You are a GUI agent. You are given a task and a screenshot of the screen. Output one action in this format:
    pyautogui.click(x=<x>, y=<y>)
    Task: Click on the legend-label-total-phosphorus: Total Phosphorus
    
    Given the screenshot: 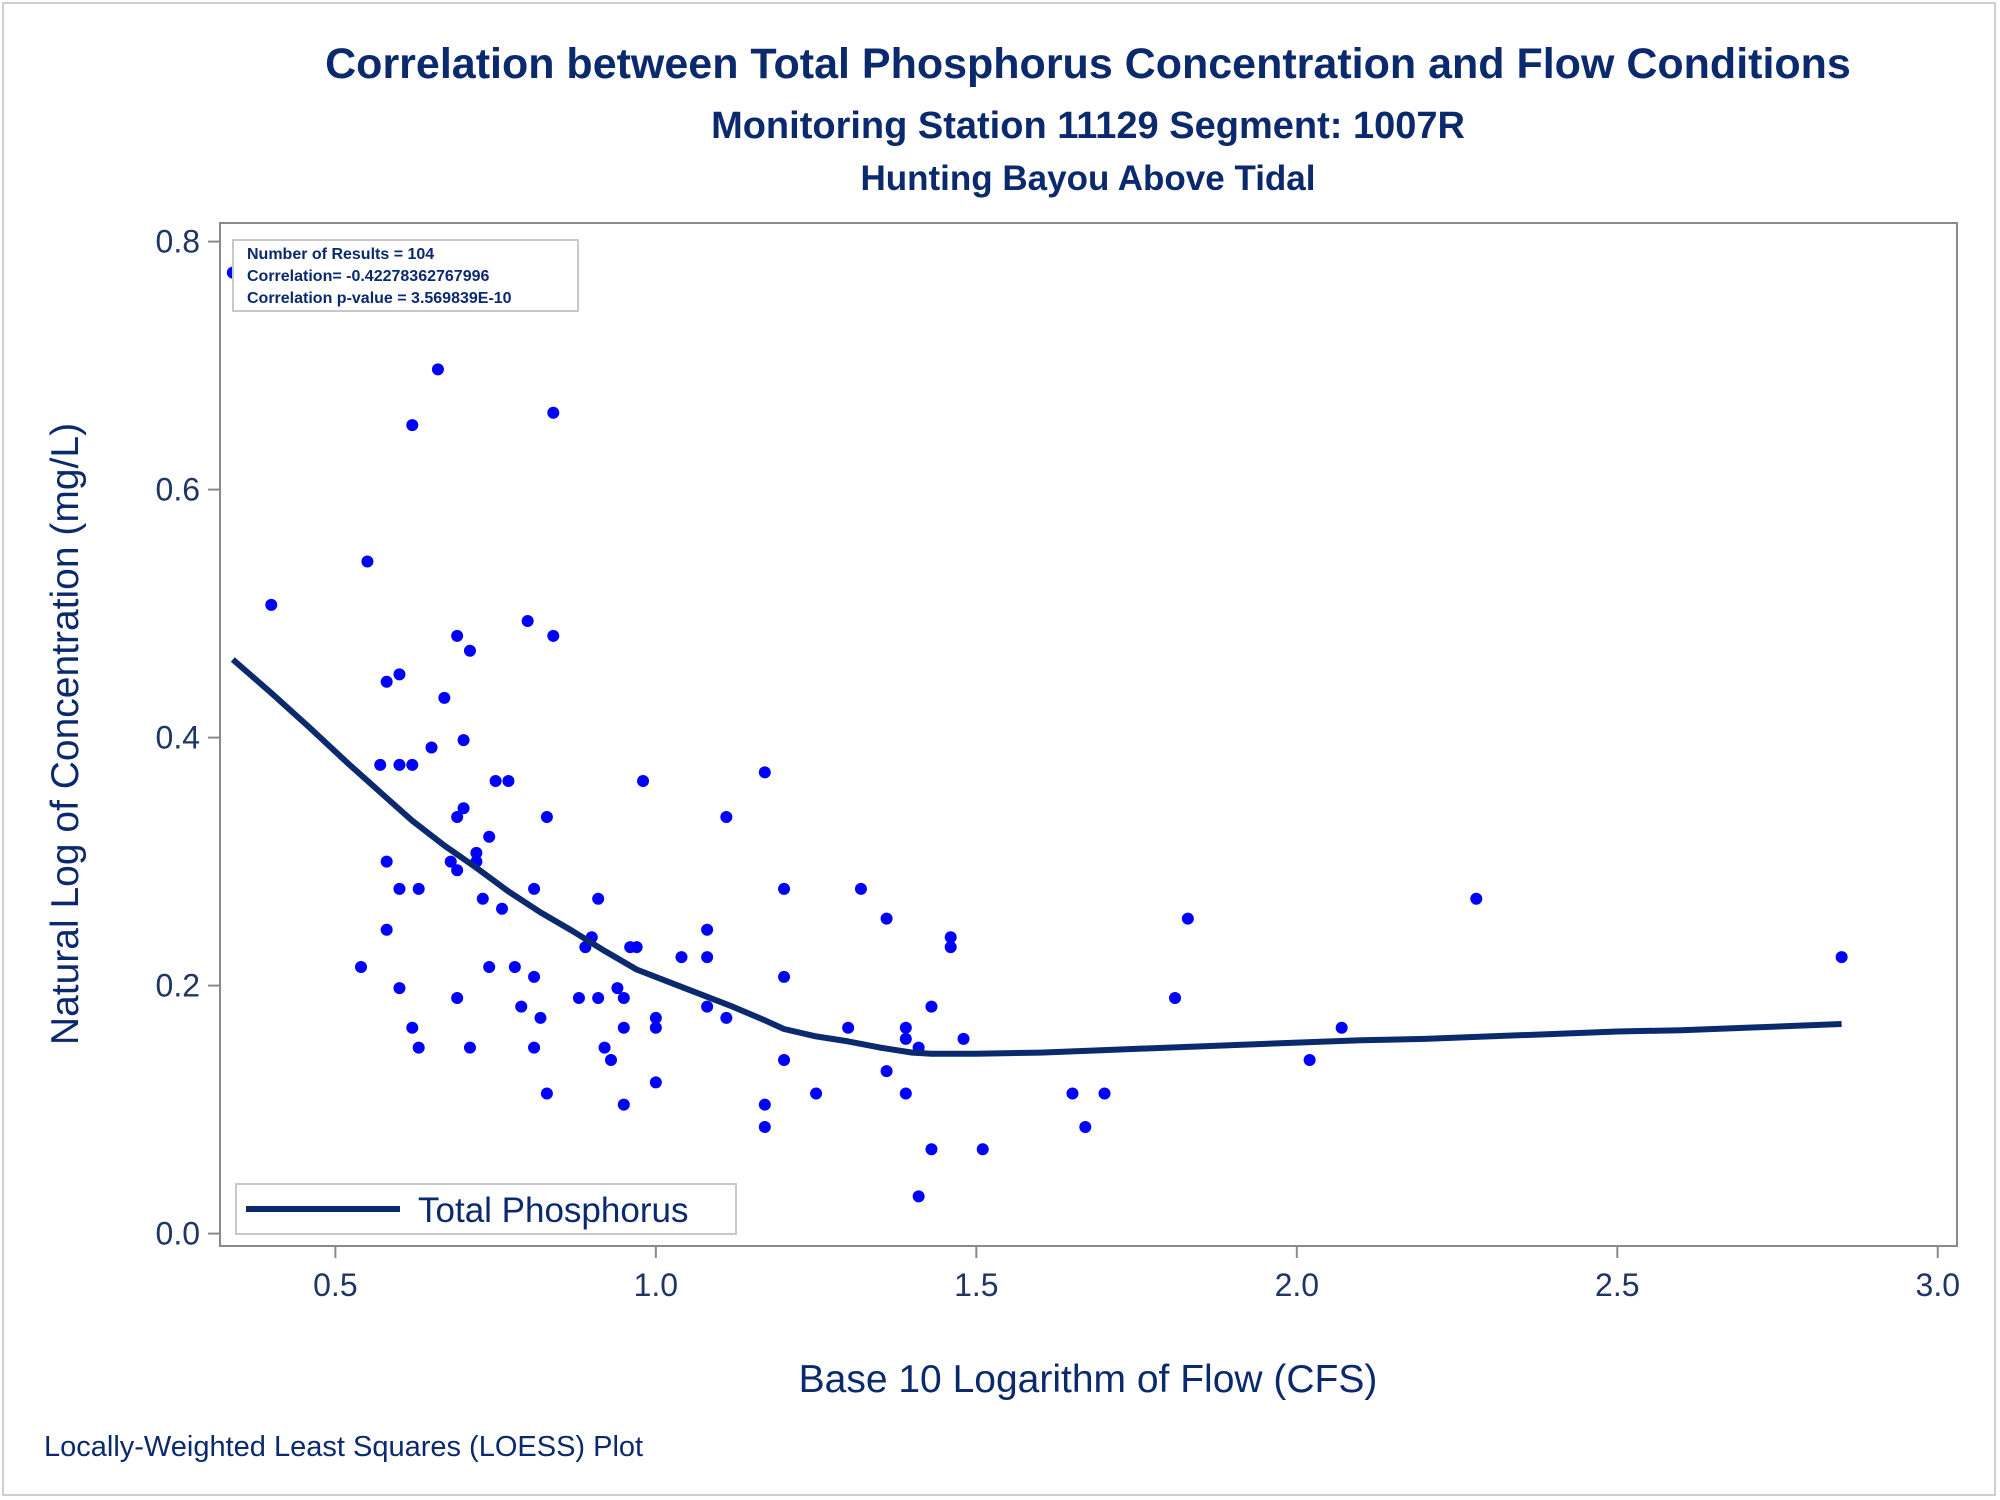 What is the action you would take?
    pyautogui.click(x=553, y=1210)
    